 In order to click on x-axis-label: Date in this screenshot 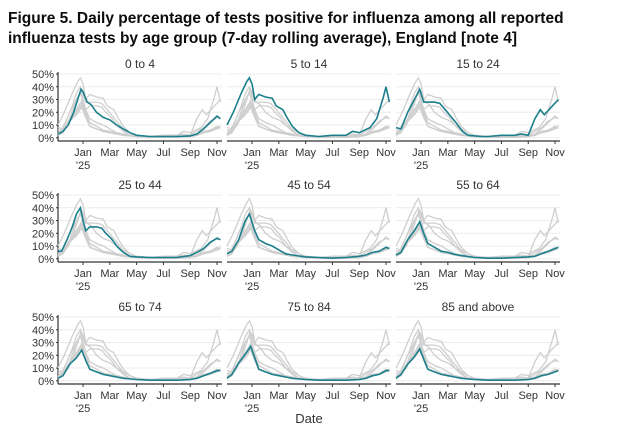, I will do `click(308, 418)`.